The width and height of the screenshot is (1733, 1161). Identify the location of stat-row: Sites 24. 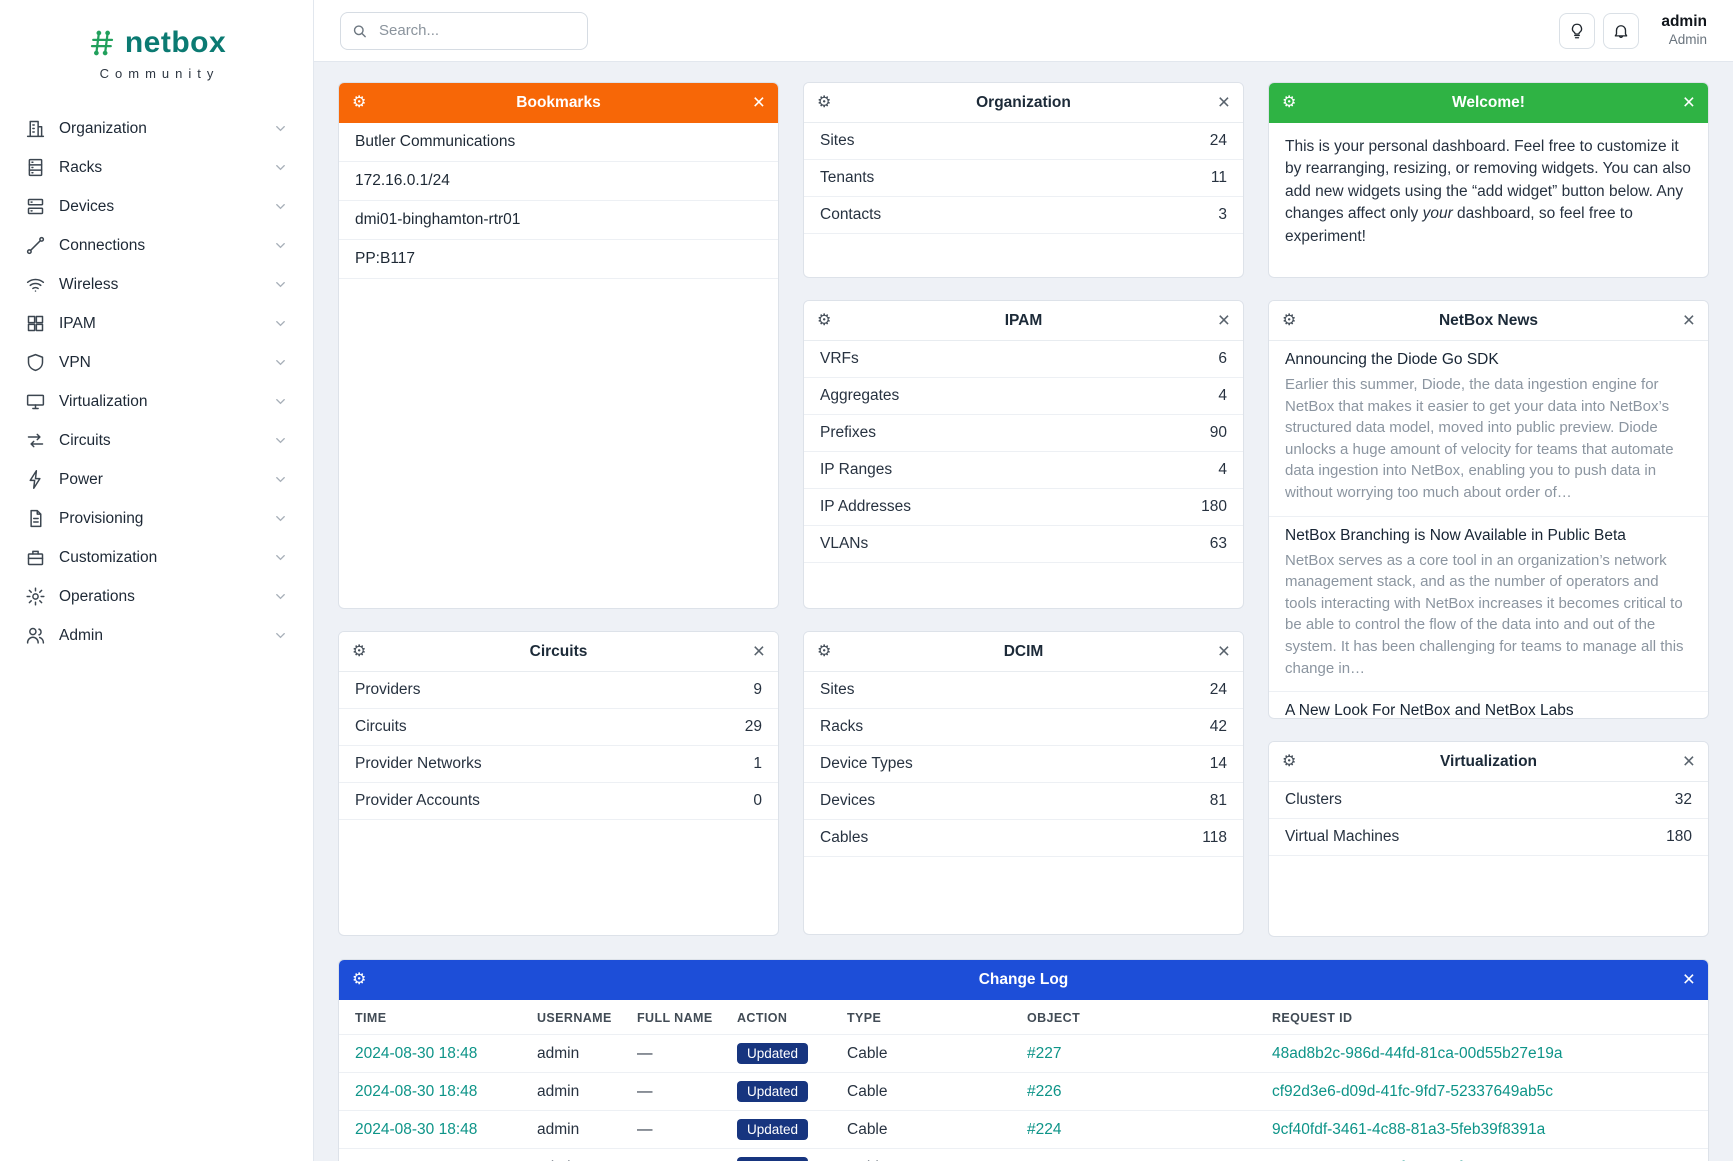
(1023, 141).